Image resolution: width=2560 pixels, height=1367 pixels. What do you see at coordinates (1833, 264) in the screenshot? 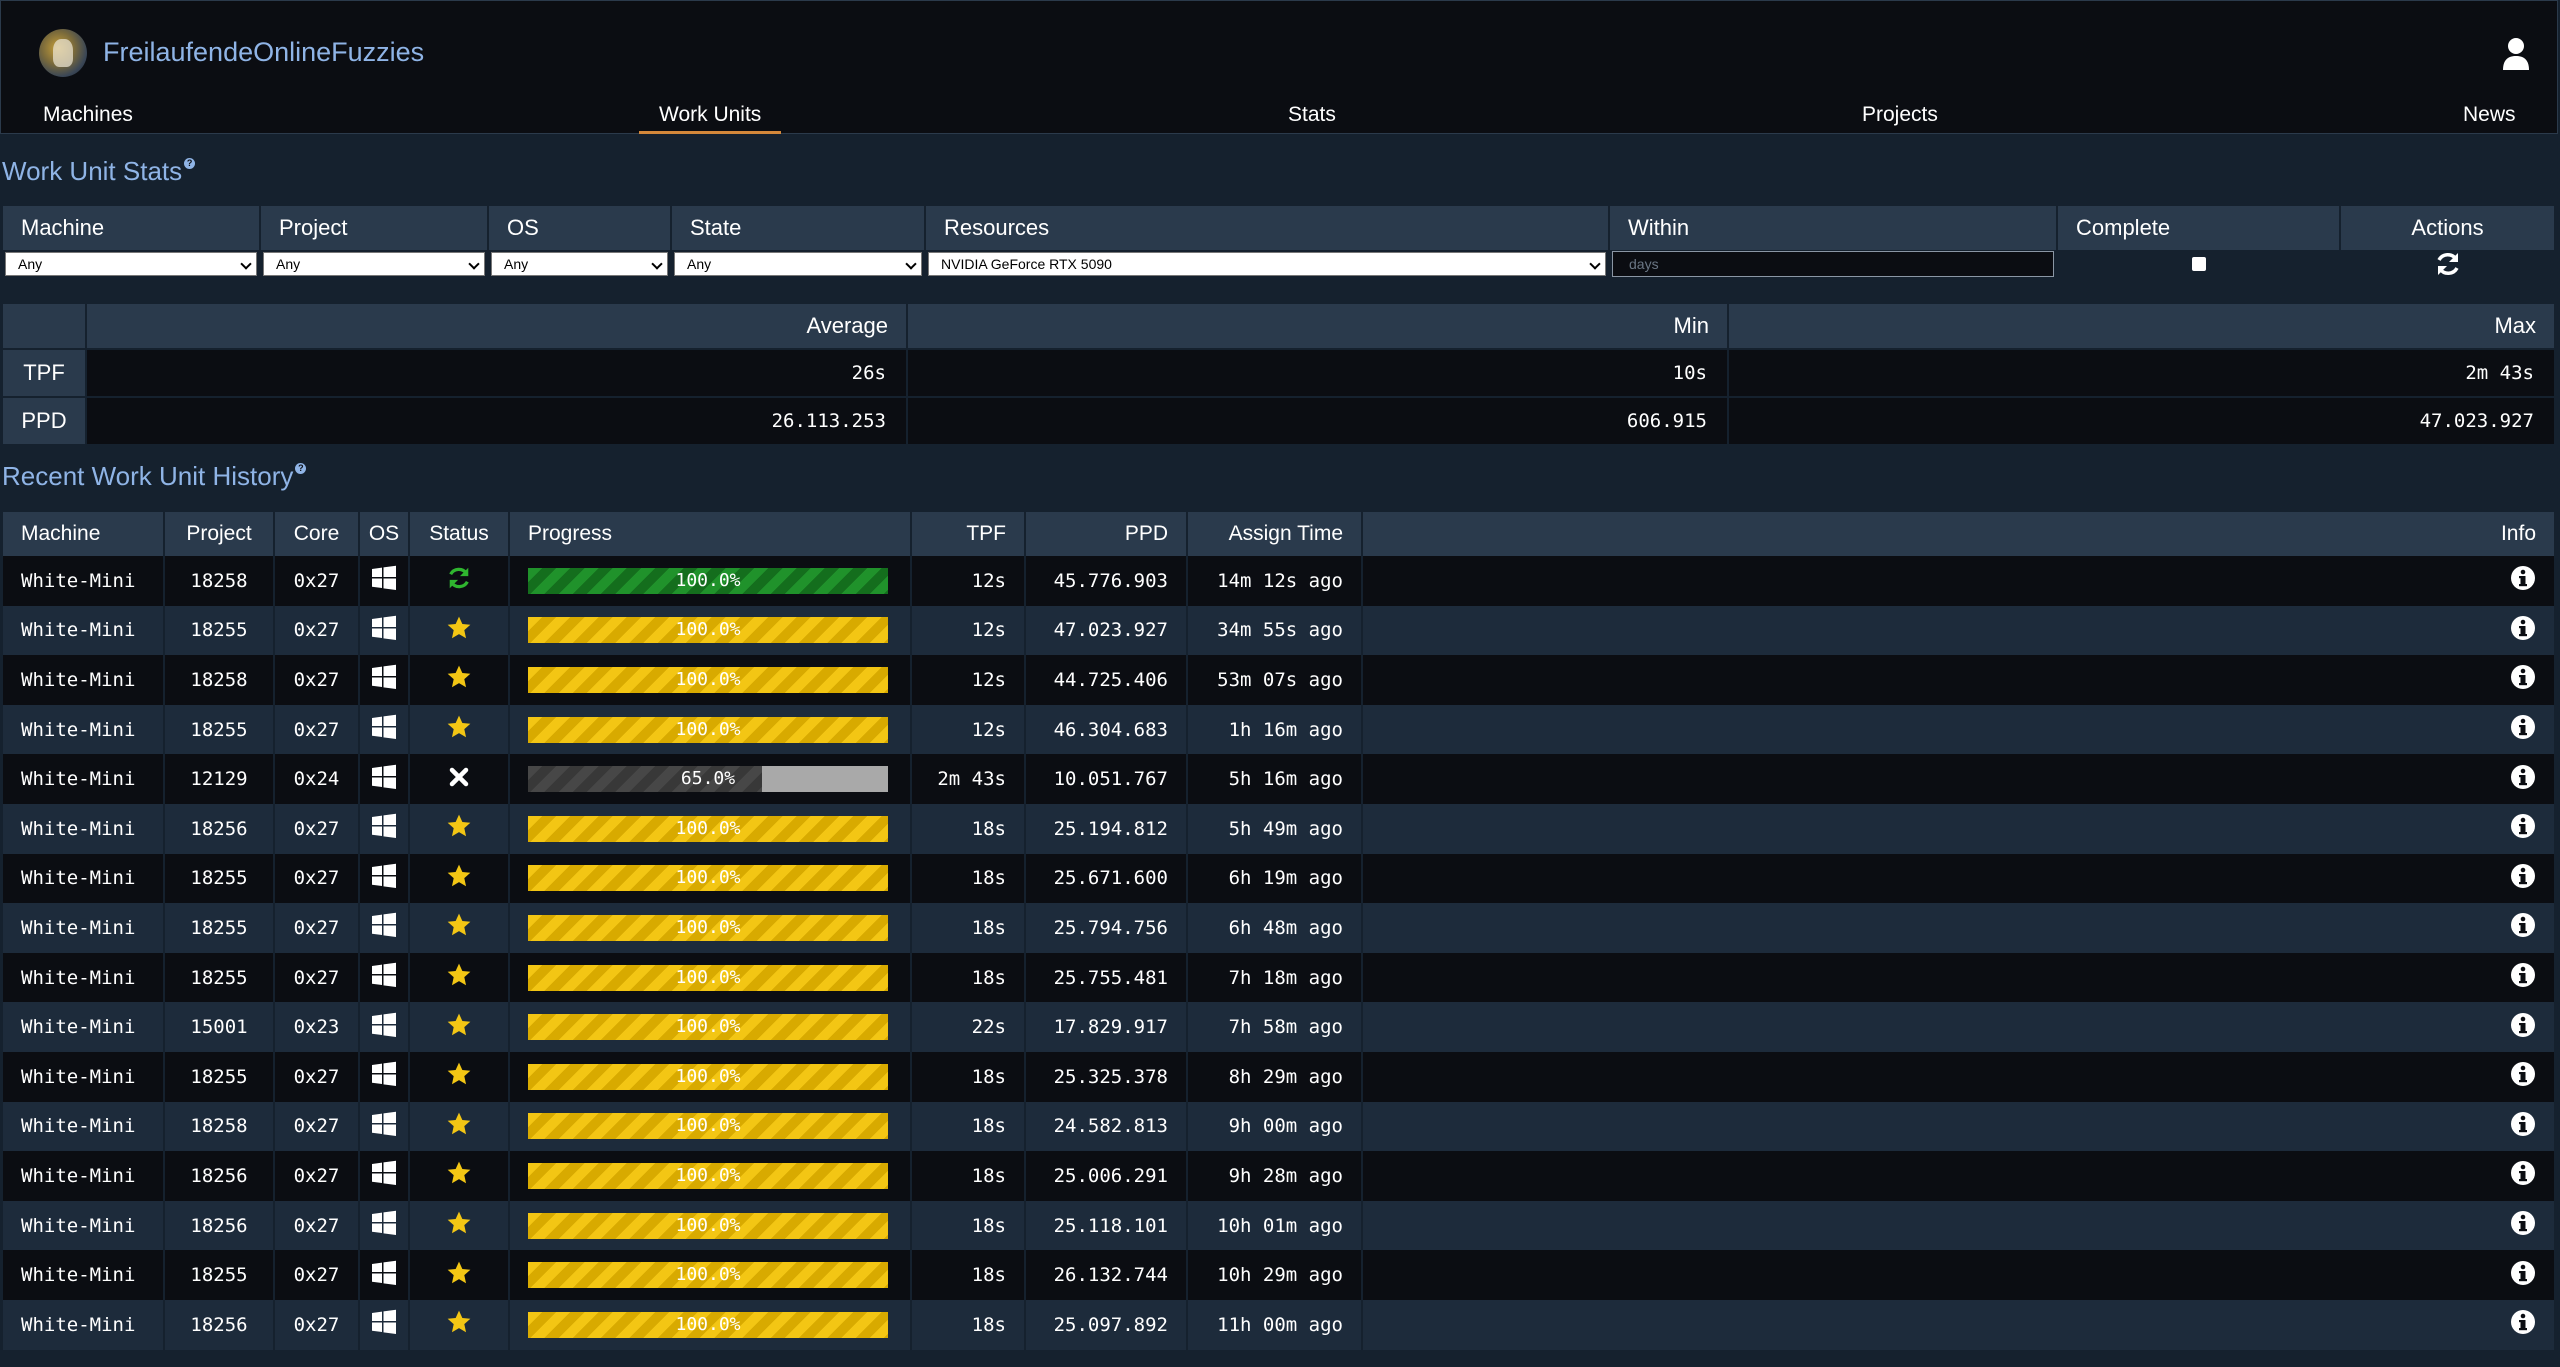
I see `within-days-input: days` at bounding box center [1833, 264].